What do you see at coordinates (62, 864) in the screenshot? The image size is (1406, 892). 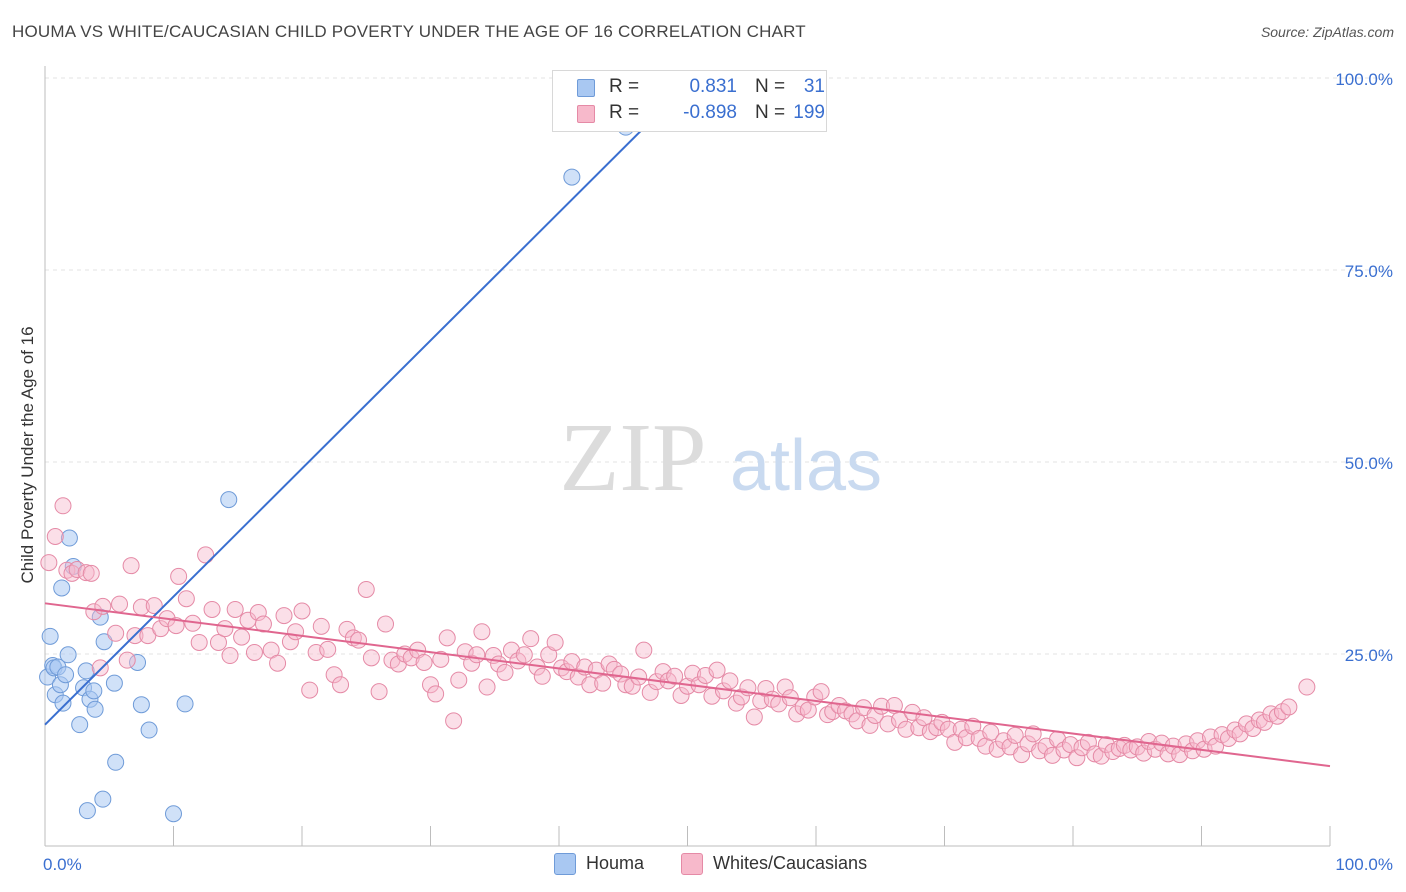 I see `x-tick-label: 0.0%` at bounding box center [62, 864].